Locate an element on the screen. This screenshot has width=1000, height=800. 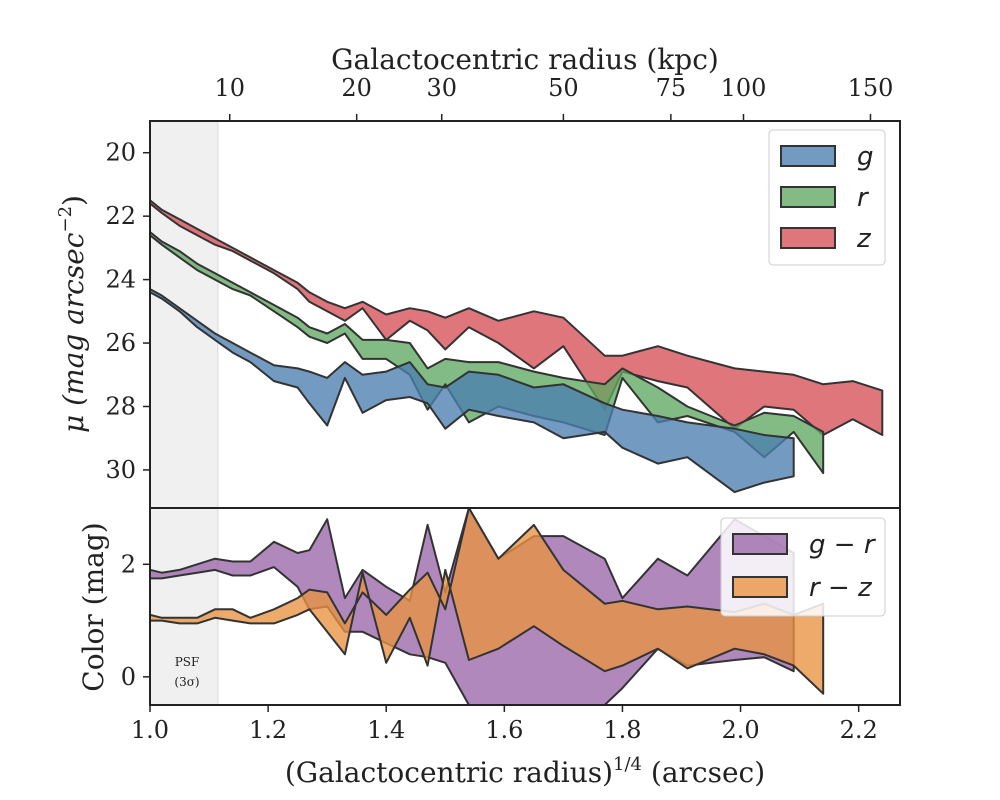
legend-bottom-panel: g − r r − z is located at coordinates (803, 567).